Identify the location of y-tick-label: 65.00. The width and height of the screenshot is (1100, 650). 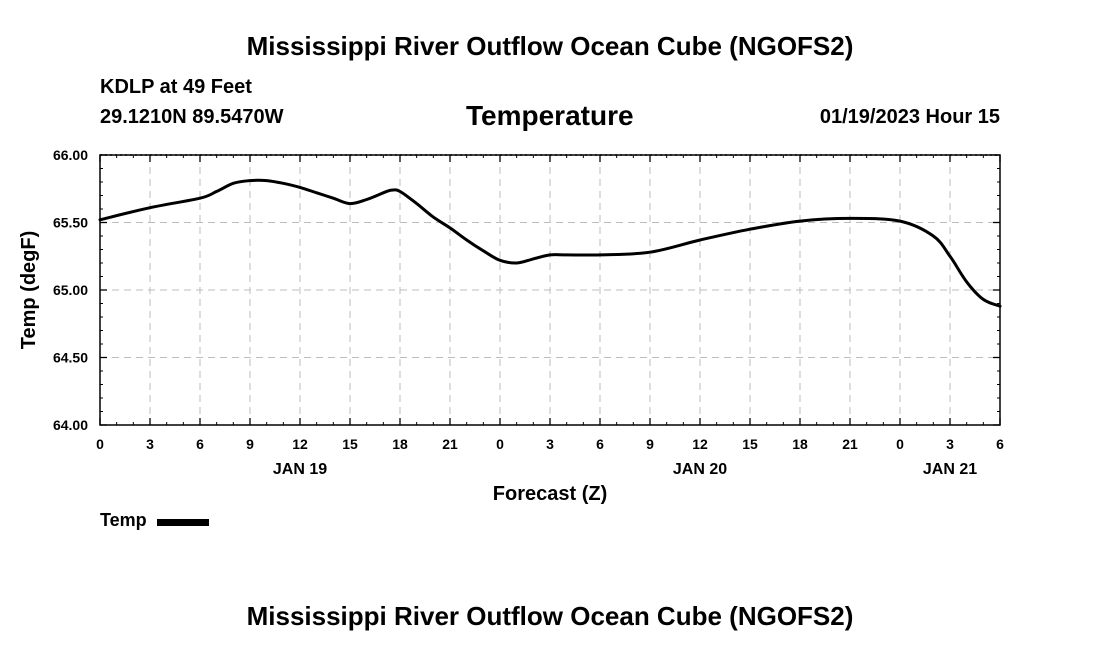
(70, 290).